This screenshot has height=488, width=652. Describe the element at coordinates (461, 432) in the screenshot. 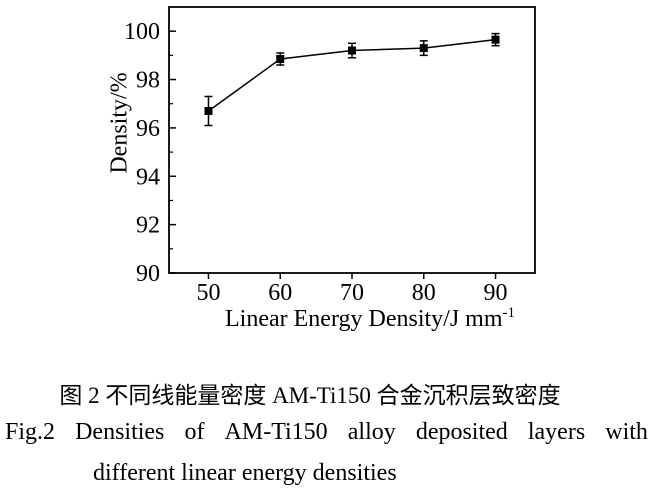

I see `caption-word: deposited` at that location.